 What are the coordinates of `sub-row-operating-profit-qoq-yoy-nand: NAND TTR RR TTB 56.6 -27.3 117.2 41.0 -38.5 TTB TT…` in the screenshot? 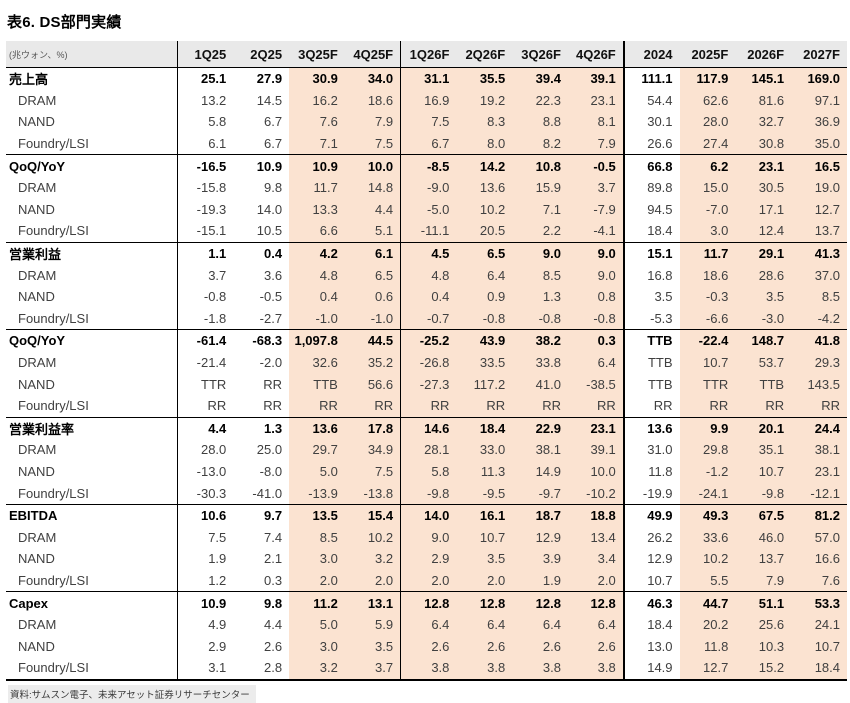 It's located at (426, 384).